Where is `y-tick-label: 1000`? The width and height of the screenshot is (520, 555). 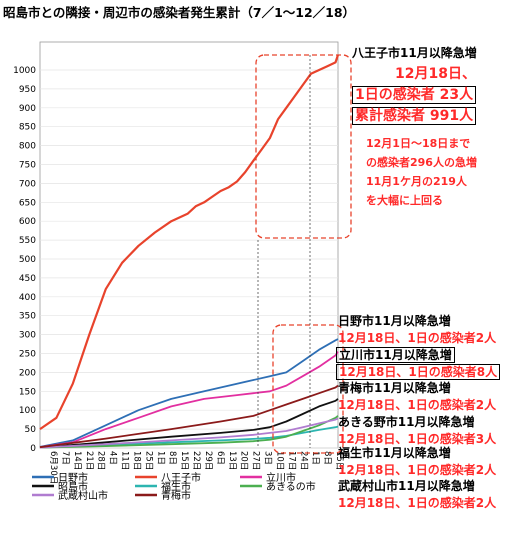
y-tick-label: 1000 is located at coordinates (24, 71).